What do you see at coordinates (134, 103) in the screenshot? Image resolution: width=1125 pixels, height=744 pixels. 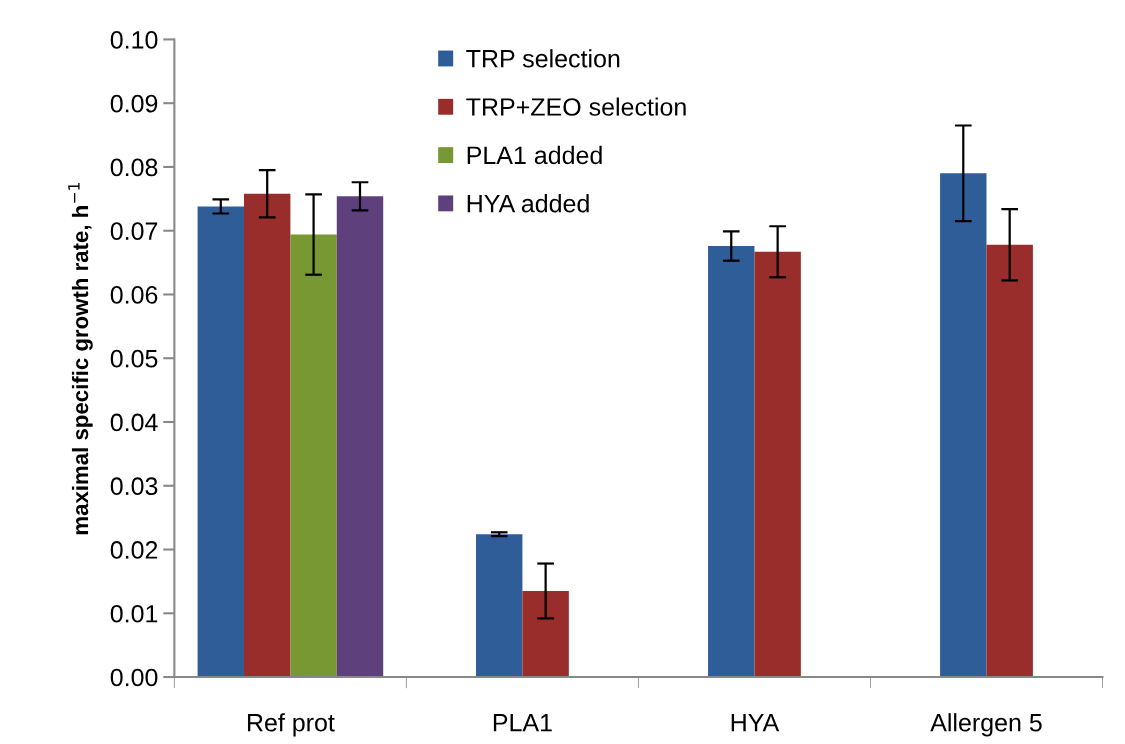 I see `y-tick-label: 0.09` at bounding box center [134, 103].